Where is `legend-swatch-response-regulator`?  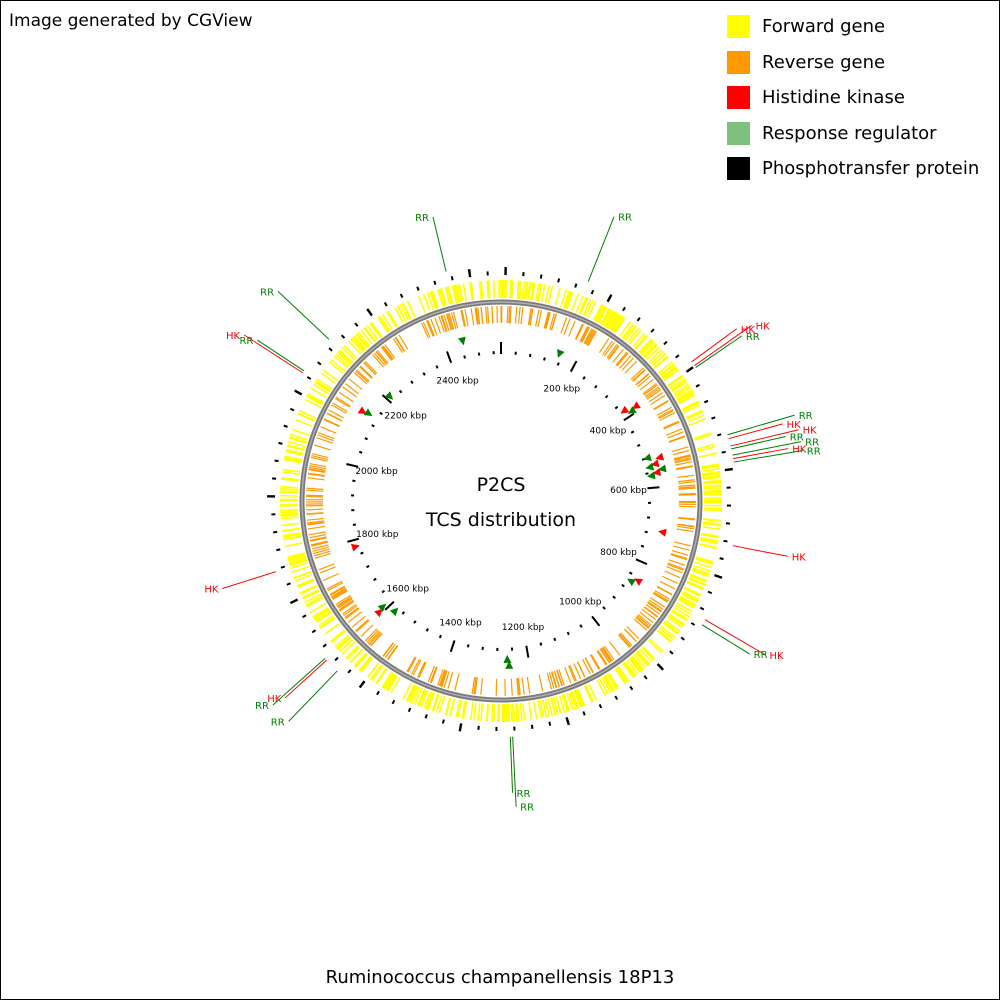 legend-swatch-response-regulator is located at coordinates (738, 133).